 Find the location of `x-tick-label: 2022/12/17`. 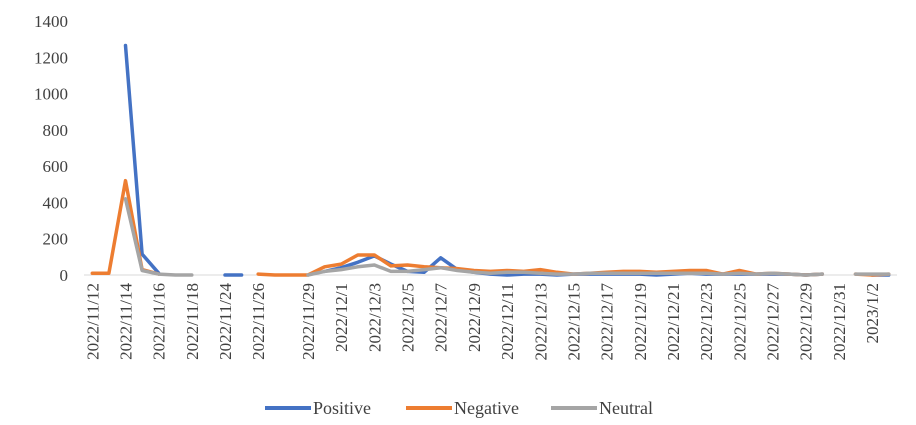

x-tick-label: 2022/12/17 is located at coordinates (607, 322).